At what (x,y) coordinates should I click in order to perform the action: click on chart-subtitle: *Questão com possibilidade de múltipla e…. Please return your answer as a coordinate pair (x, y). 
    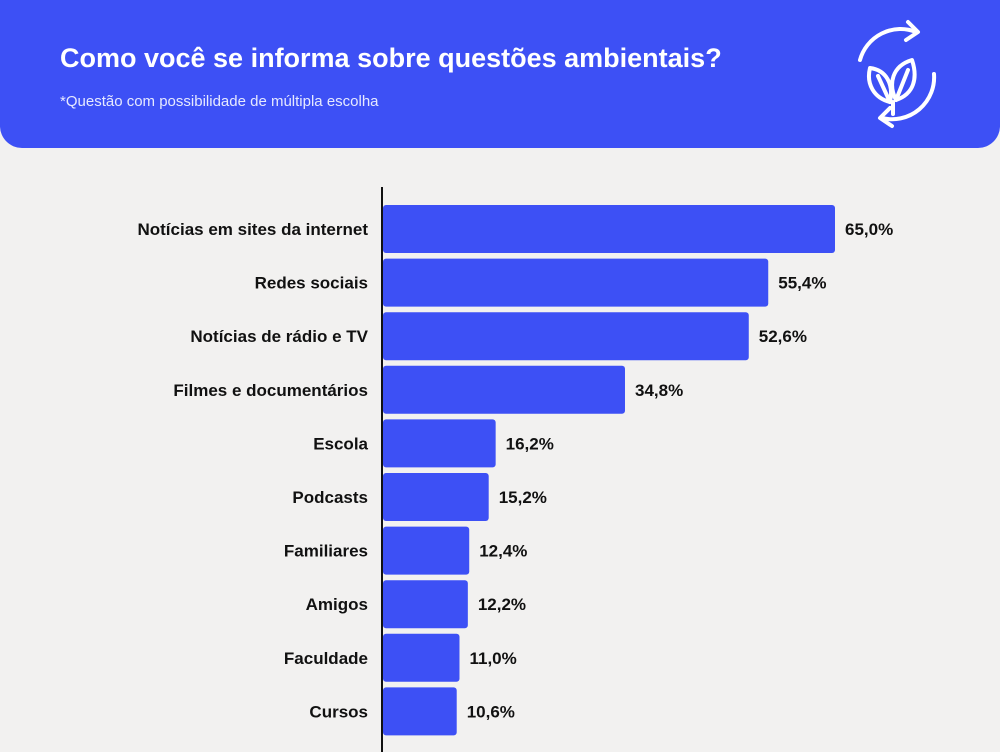
    Looking at the image, I should click on (219, 101).